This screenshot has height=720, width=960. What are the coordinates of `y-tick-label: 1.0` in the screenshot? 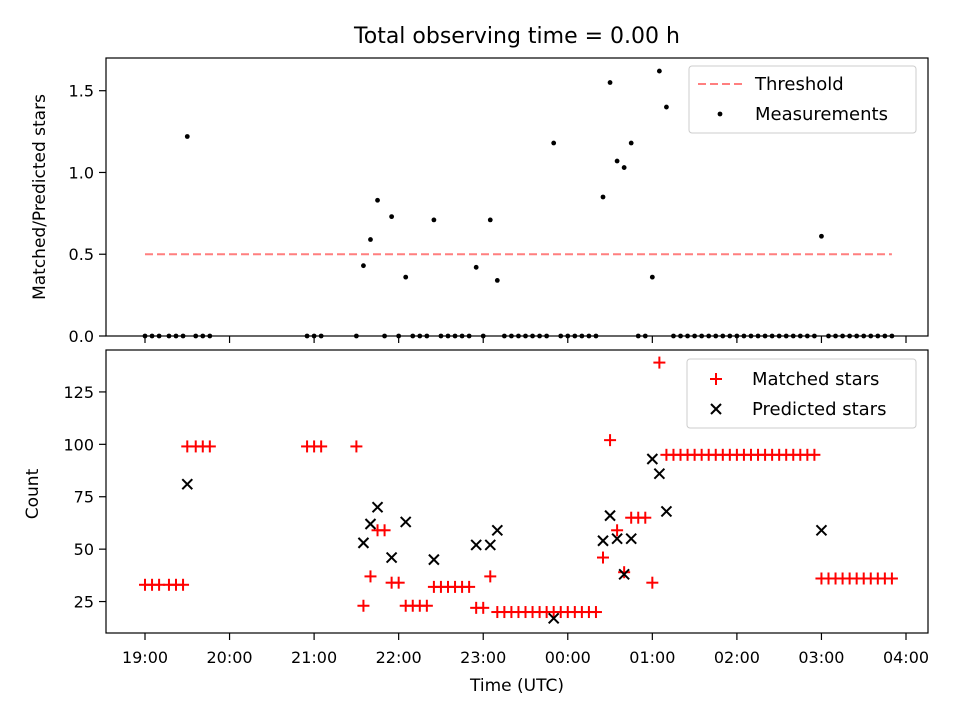 It's located at (81, 172).